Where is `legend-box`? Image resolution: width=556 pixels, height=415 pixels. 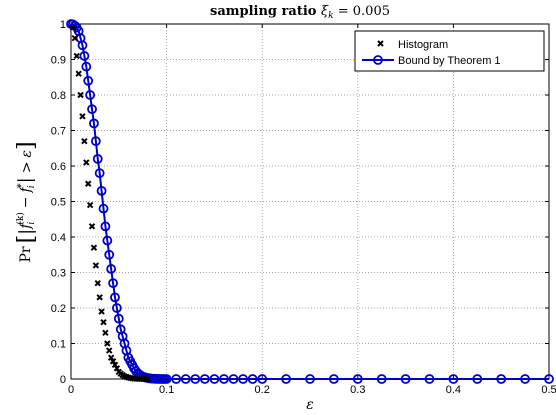
legend-box is located at coordinates (449, 51).